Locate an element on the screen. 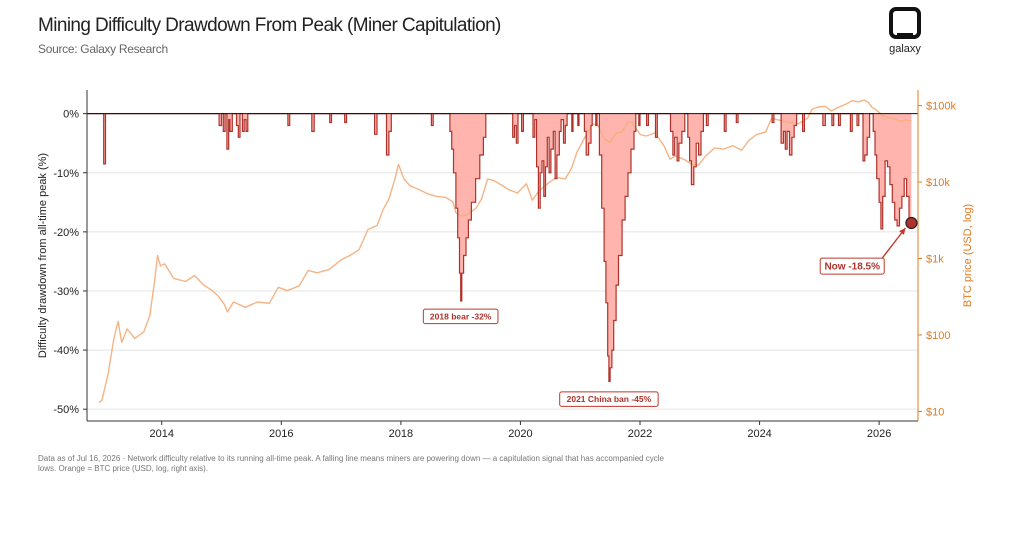 The height and width of the screenshot is (536, 1024). now-arrow-head is located at coordinates (902, 231).